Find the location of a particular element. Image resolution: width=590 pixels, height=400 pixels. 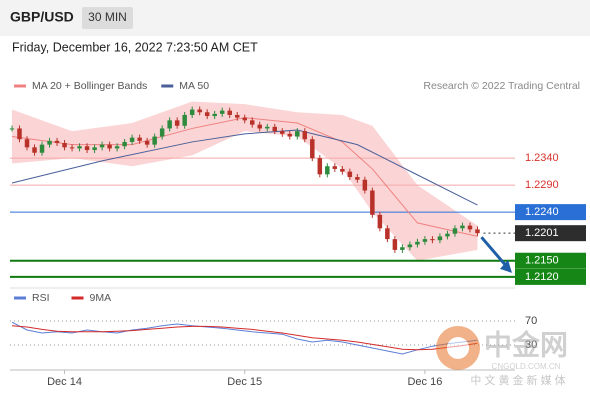

projection-arrowhead is located at coordinates (506, 266).